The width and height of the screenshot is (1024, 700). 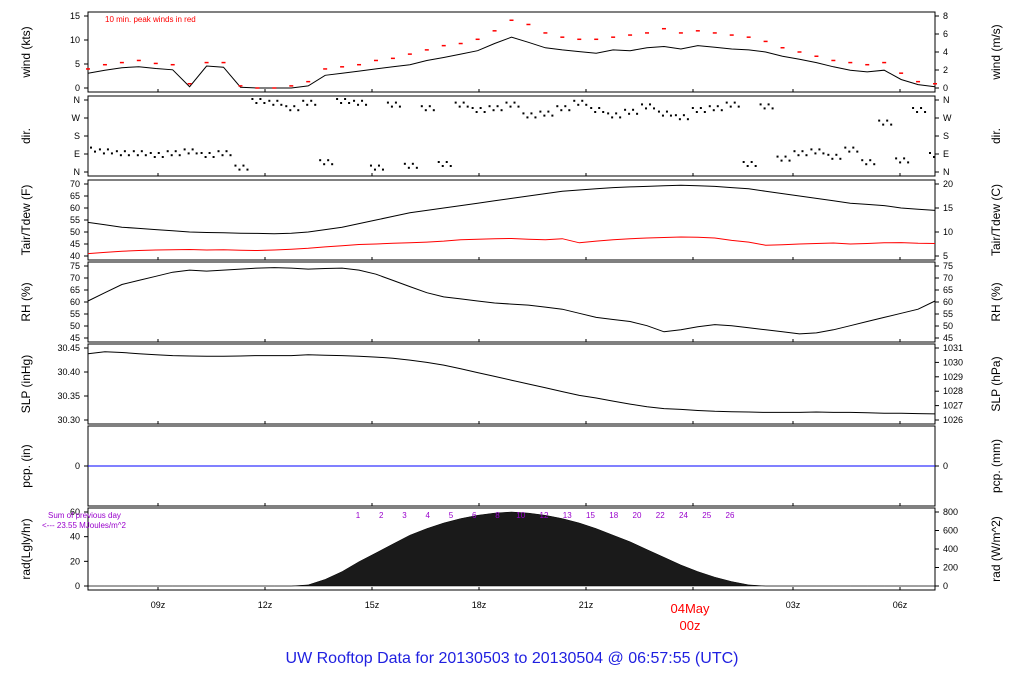 I want to click on x-tick-label: 03z, so click(x=793, y=605).